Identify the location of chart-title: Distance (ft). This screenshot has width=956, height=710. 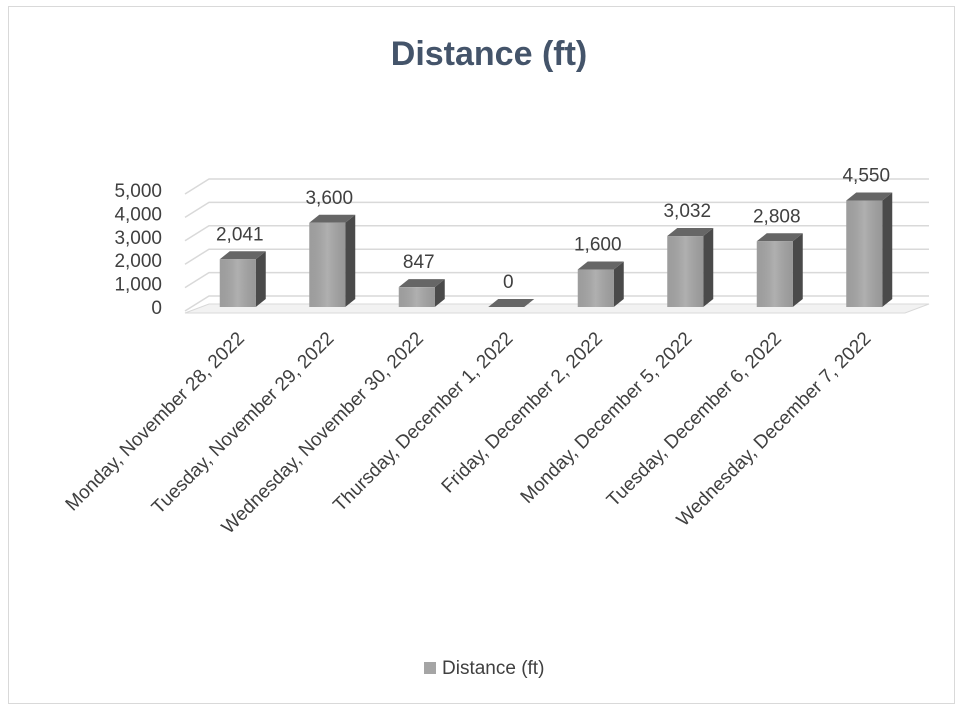
(489, 54).